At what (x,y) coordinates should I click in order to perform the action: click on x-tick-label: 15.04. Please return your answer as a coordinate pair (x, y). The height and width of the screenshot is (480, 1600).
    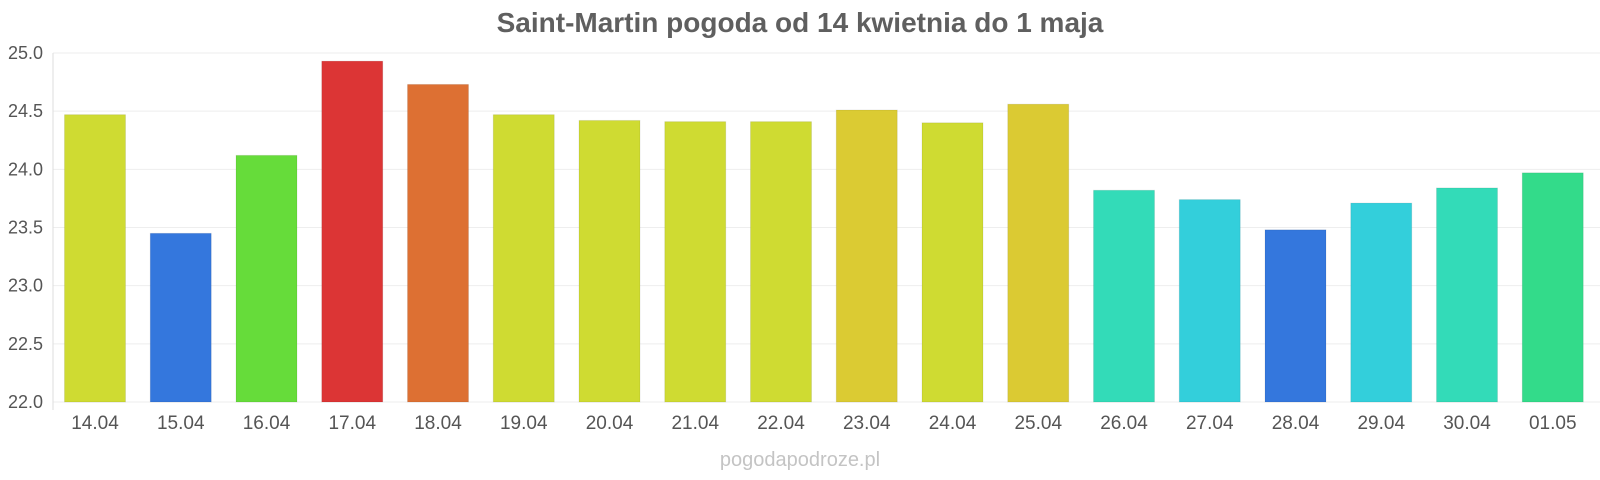
    Looking at the image, I should click on (181, 423).